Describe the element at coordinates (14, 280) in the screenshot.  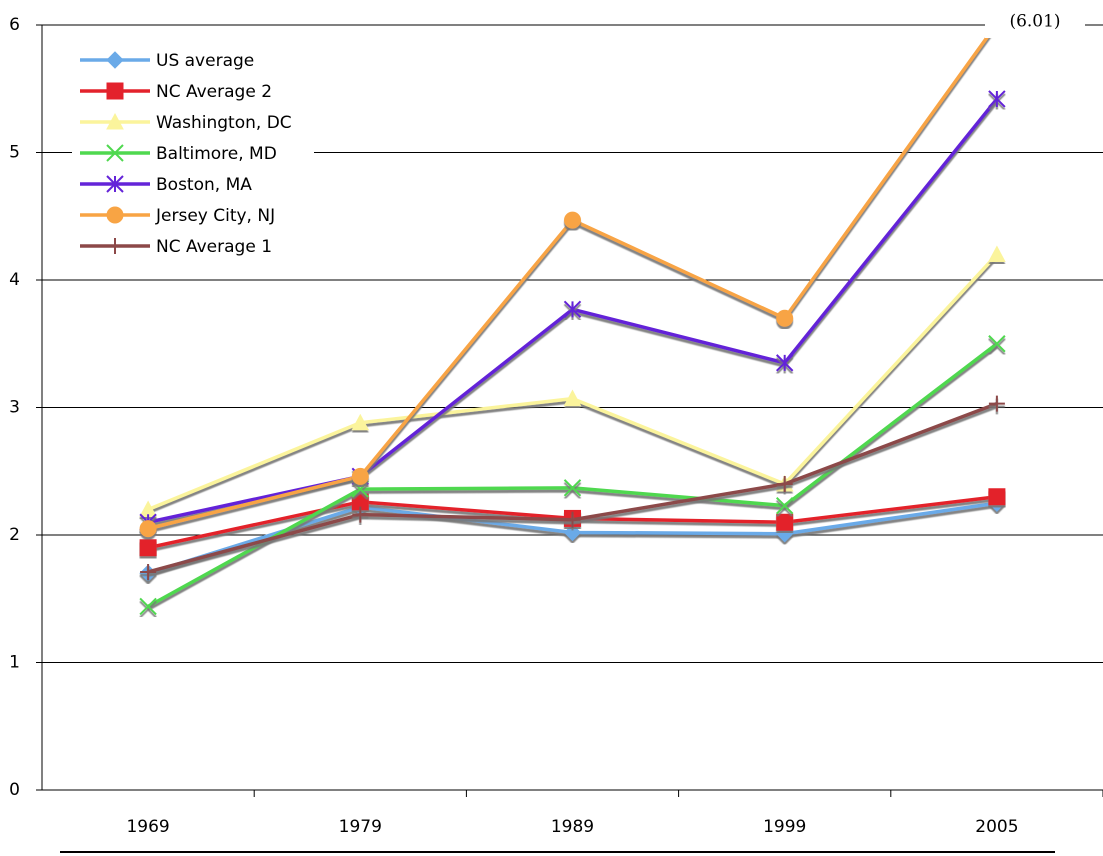
I see `y-tick-label: 4` at that location.